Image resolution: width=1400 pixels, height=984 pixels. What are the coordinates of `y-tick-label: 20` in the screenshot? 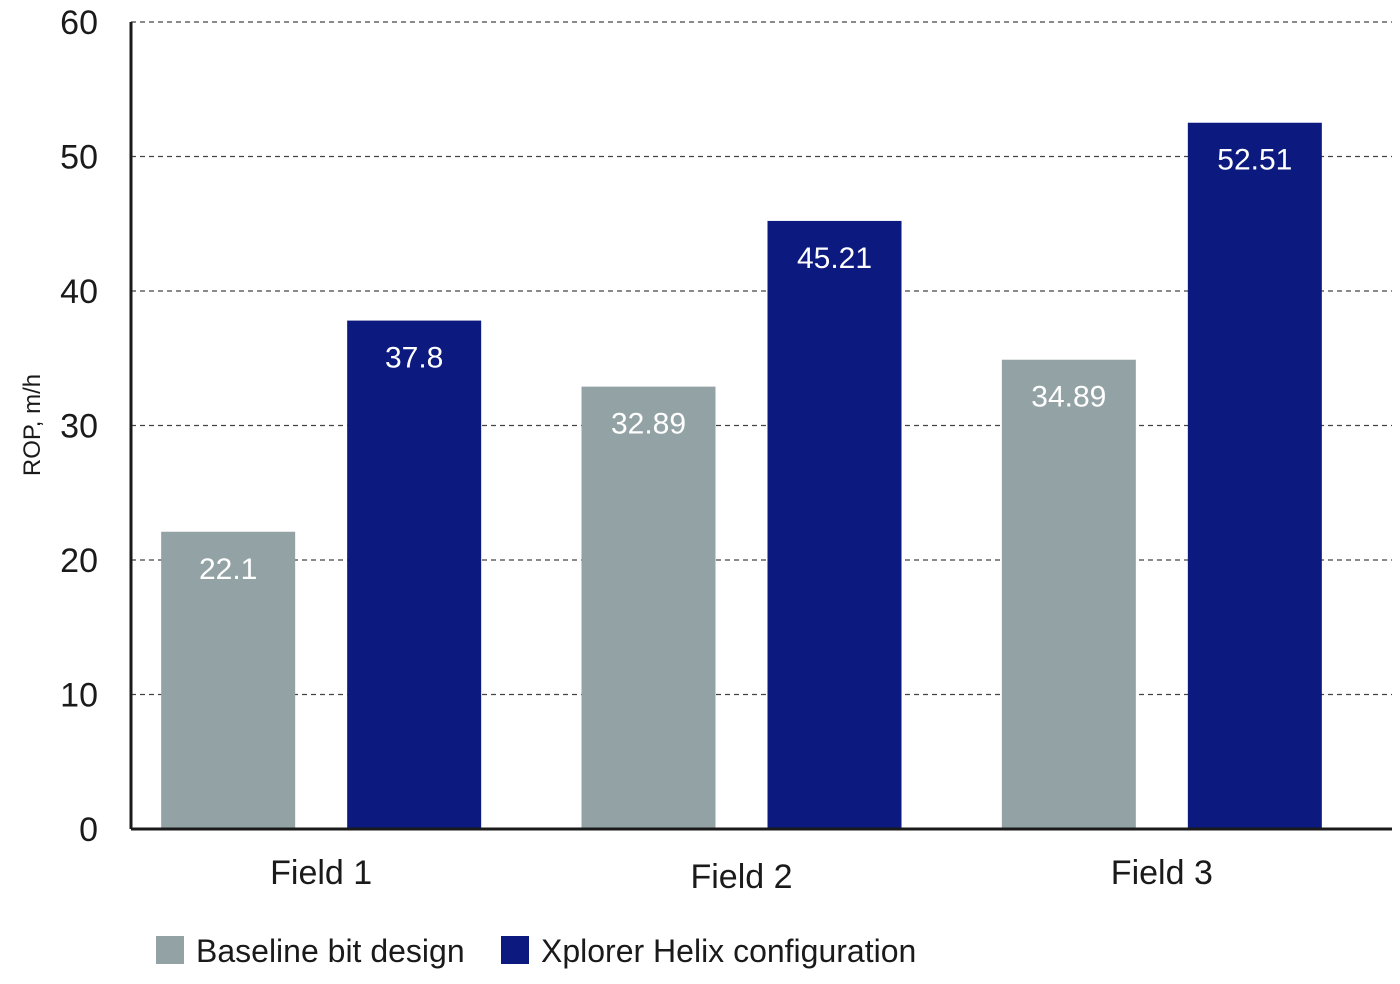 It's located at (79, 561).